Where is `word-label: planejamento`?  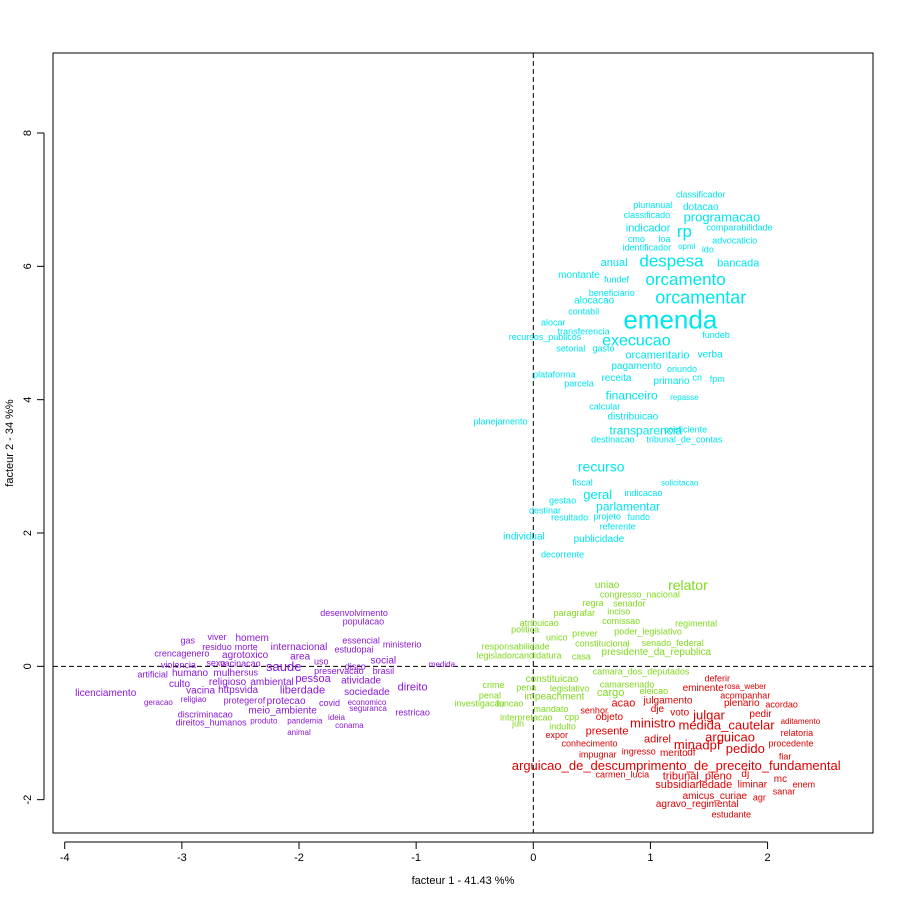 word-label: planejamento is located at coordinates (500, 422).